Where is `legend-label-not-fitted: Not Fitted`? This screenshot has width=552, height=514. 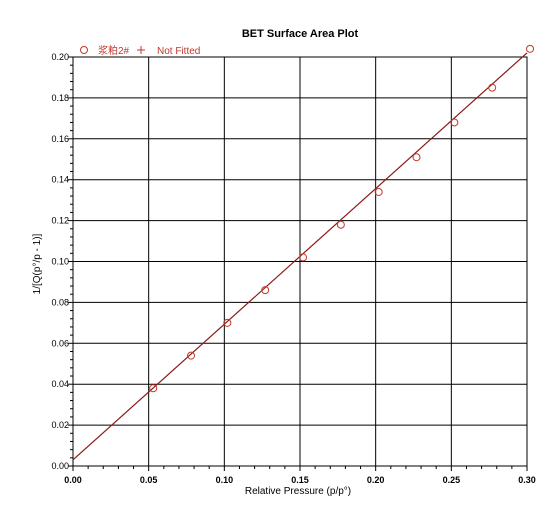 legend-label-not-fitted: Not Fitted is located at coordinates (178, 51).